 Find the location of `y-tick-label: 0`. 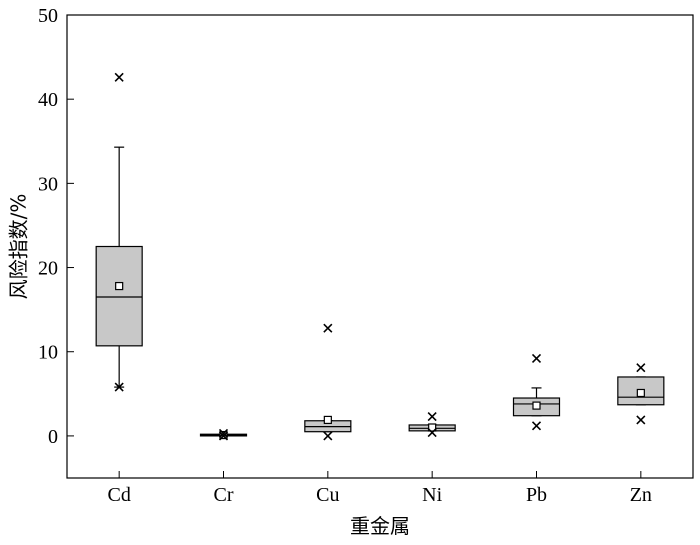

y-tick-label: 0 is located at coordinates (53, 437).